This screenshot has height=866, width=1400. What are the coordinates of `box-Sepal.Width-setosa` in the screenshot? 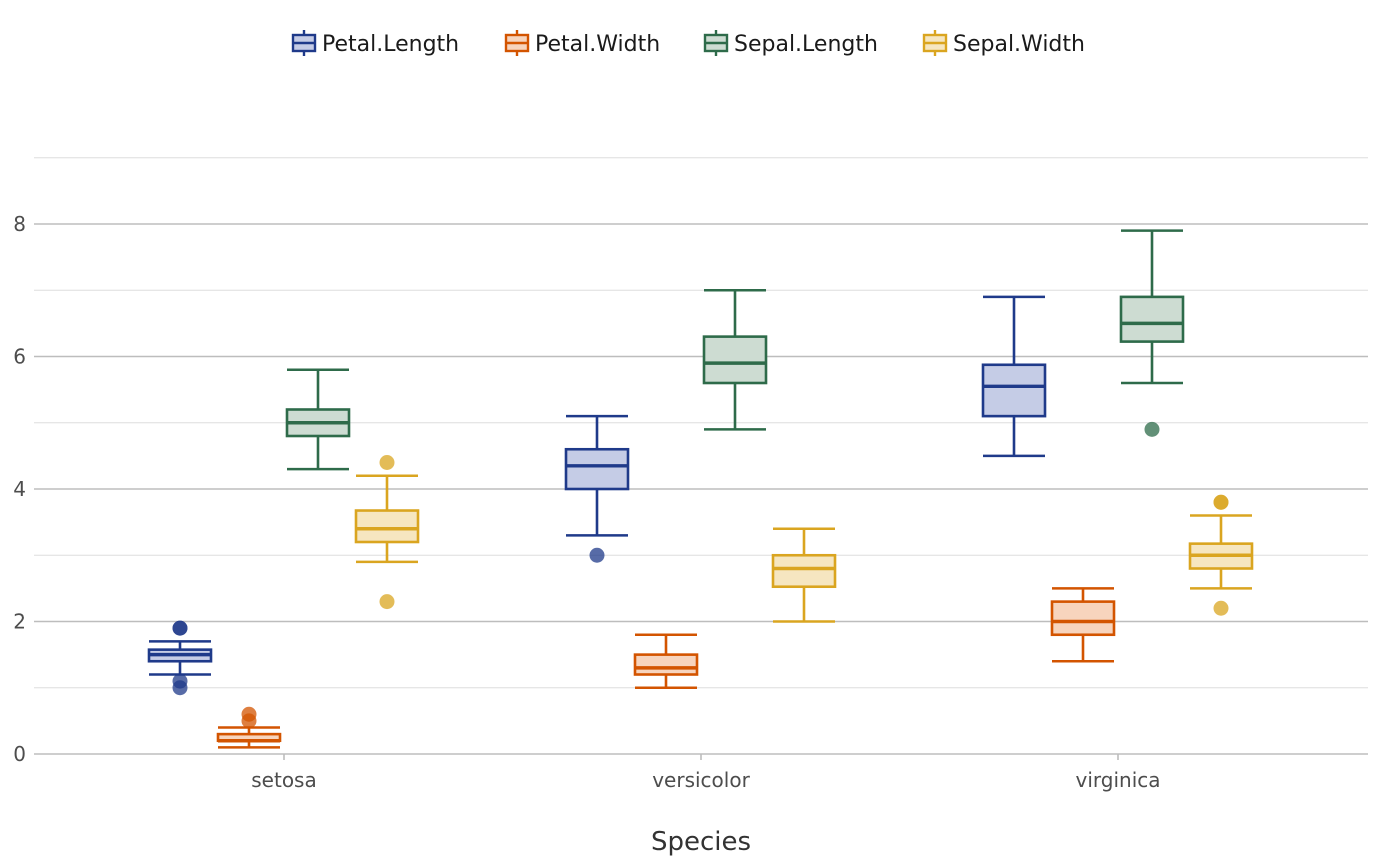 It's located at (387, 532).